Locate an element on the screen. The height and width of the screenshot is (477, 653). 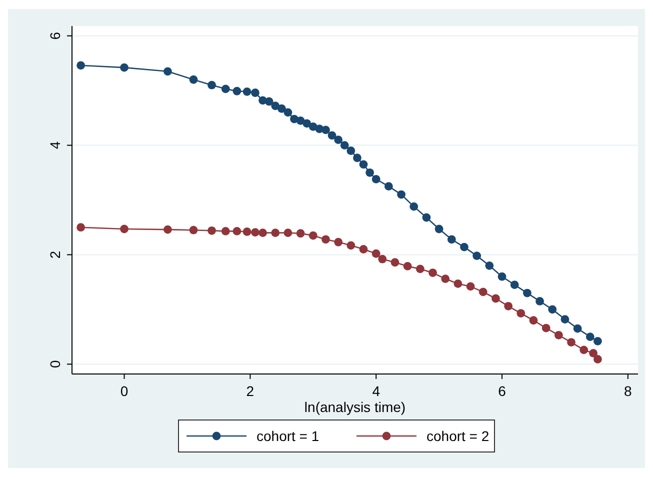
x-axis-title: ln(analysis time) is located at coordinates (355, 407).